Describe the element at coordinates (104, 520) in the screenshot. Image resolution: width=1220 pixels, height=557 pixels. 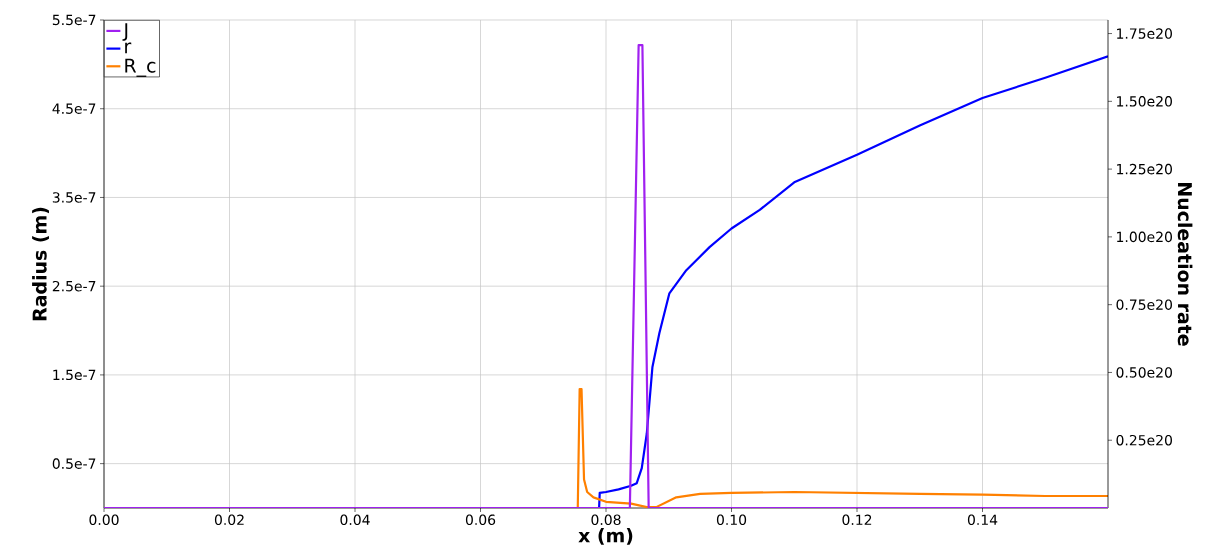
I see `x-tick-label: 0.00` at that location.